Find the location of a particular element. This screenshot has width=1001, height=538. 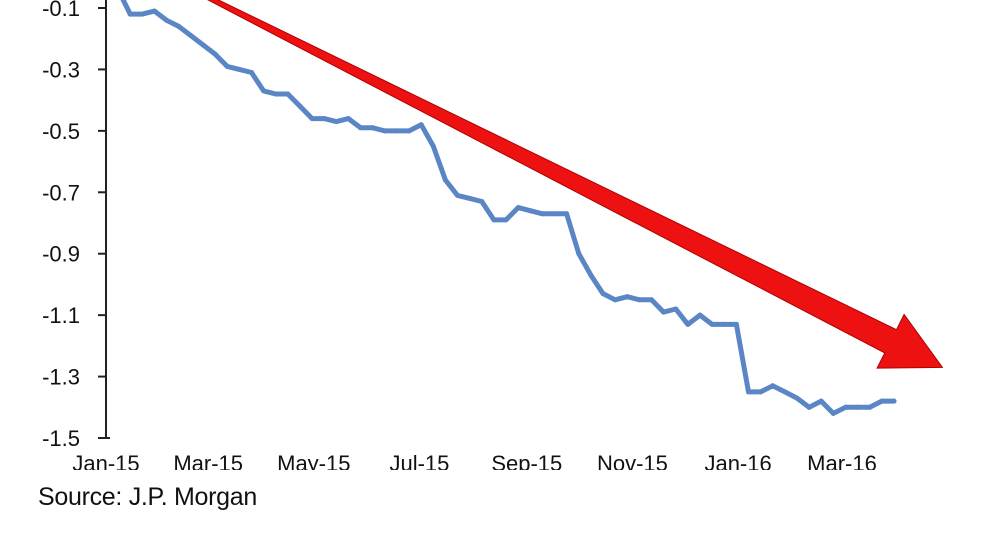

source-note: Source: J.P. Morgan is located at coordinates (147, 497).